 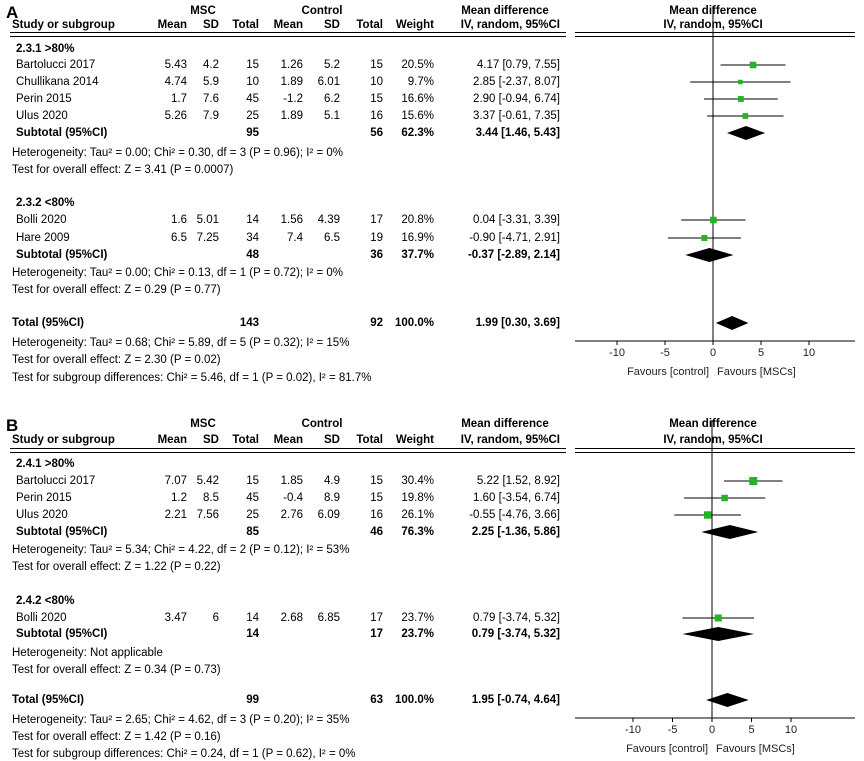 I want to click on study-mean-control: 2.76, so click(x=291, y=515).